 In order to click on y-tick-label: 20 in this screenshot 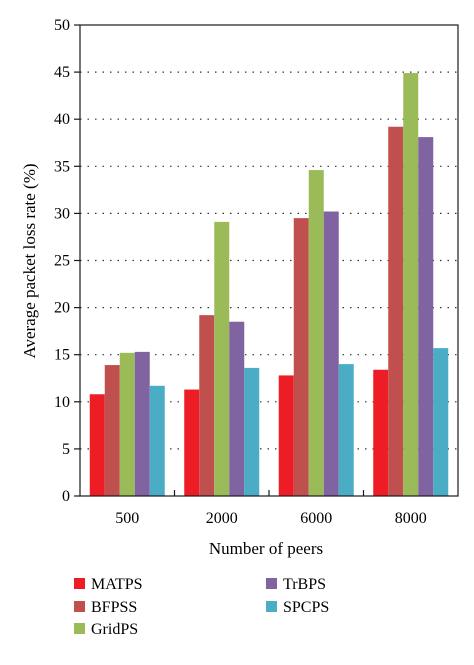, I will do `click(62, 308)`.